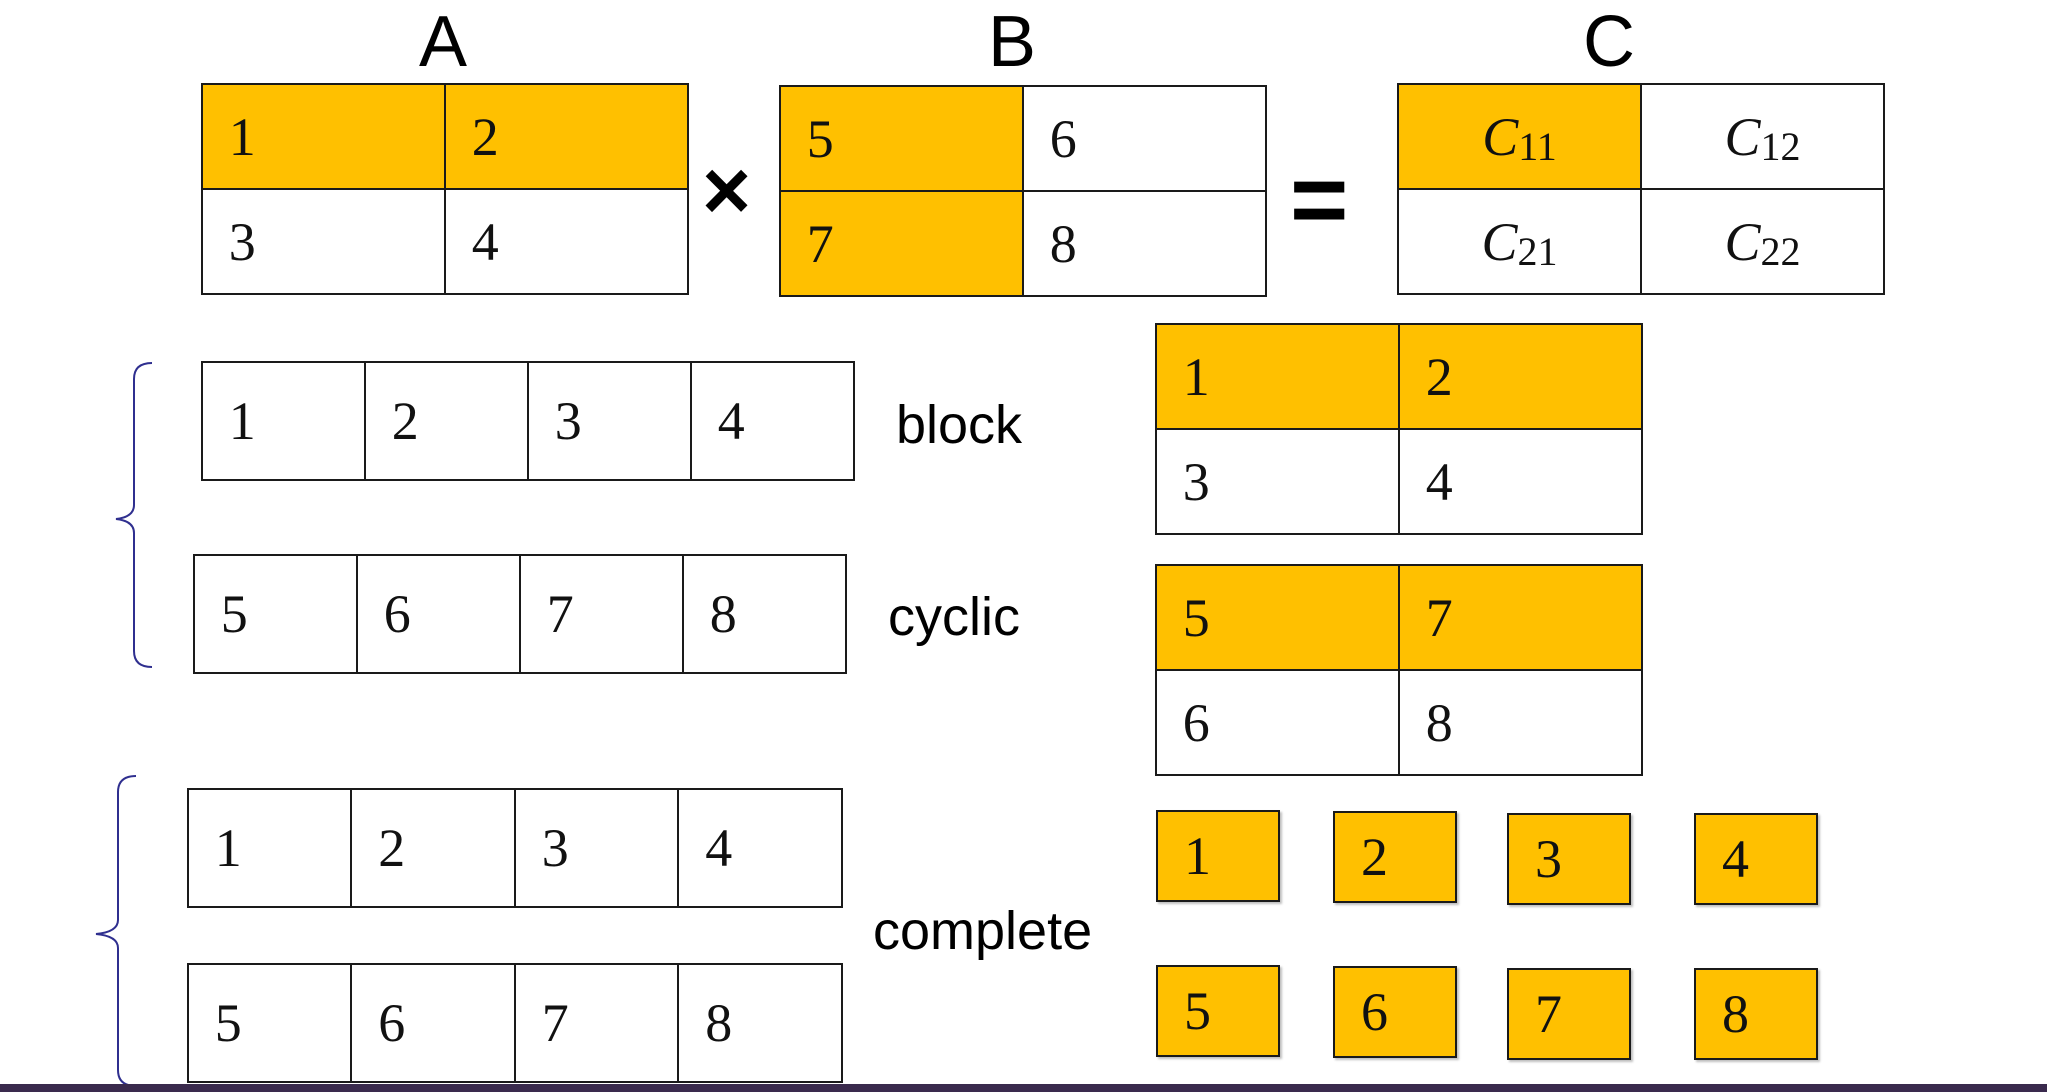 This screenshot has width=2047, height=1092. I want to click on cyclic-row-cell: 5, so click(275, 614).